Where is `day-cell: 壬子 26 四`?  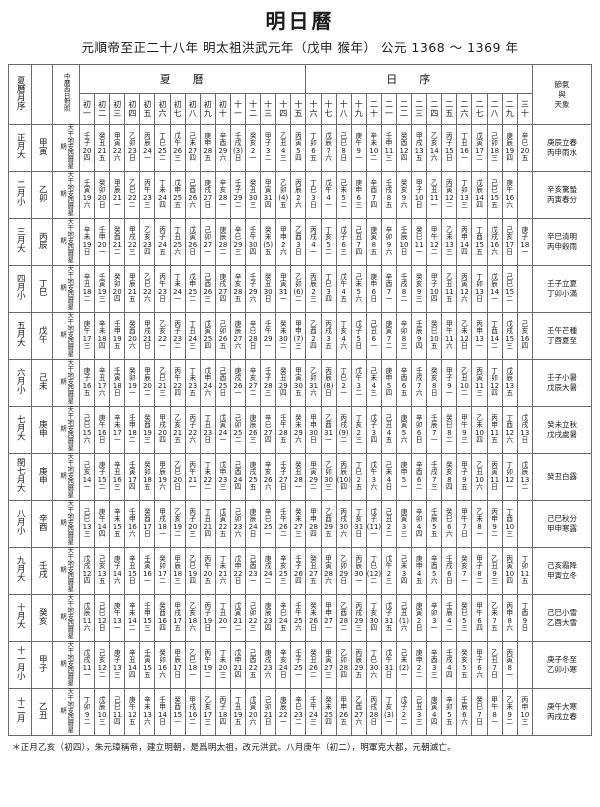
day-cell: 壬子 26 四 is located at coordinates (298, 571).